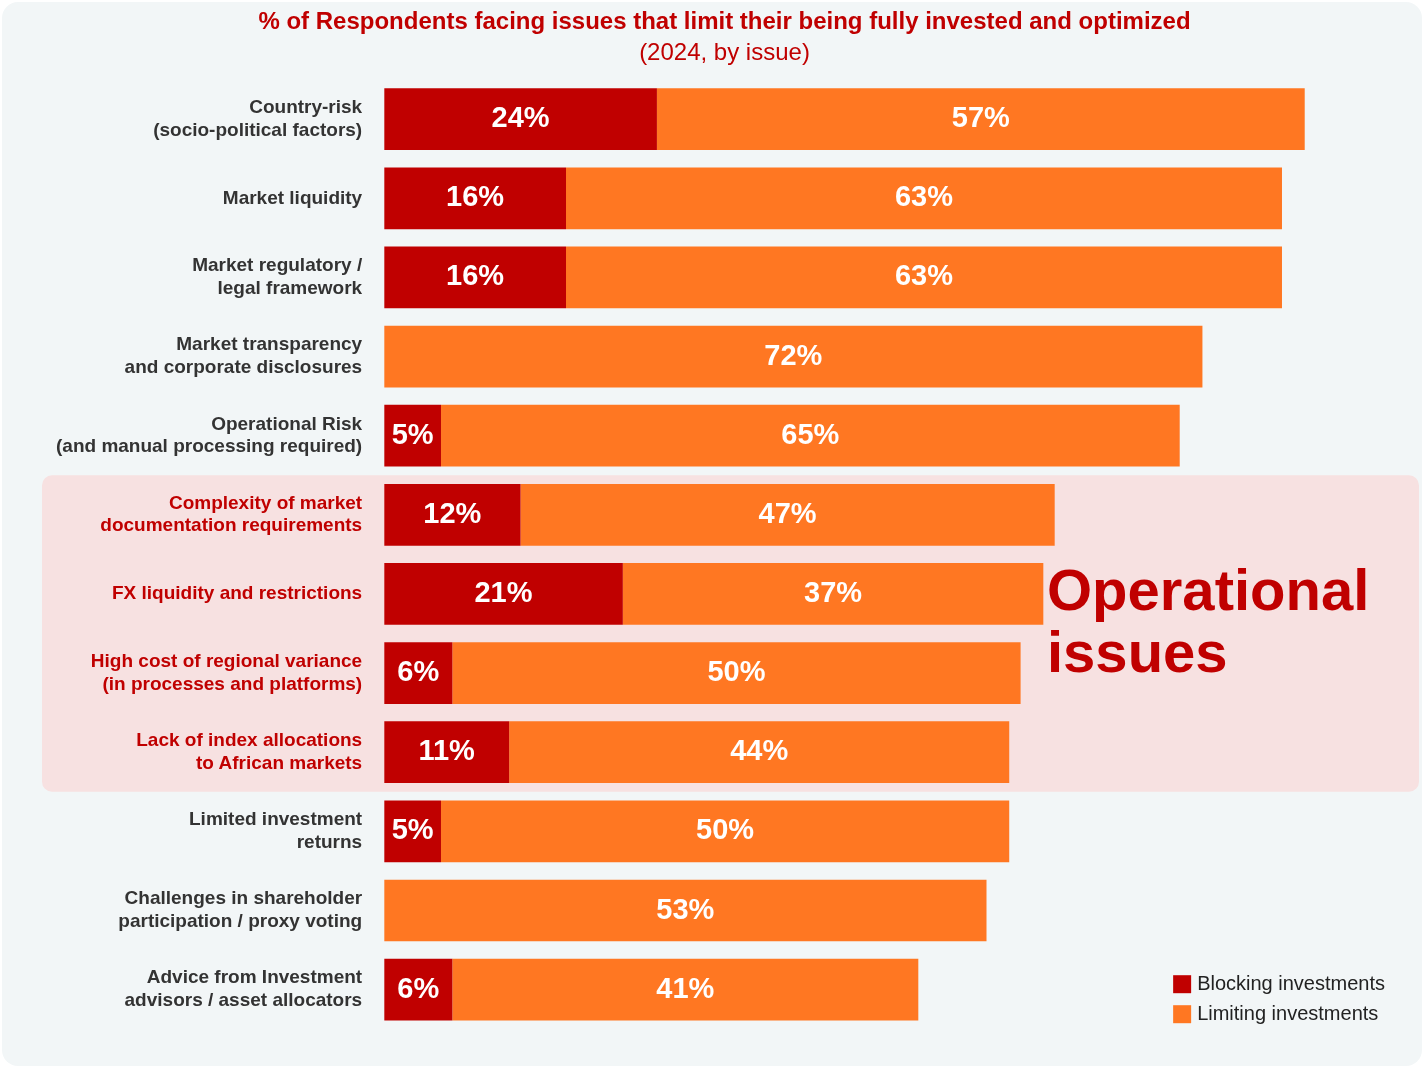 Image resolution: width=1424 pixels, height=1068 pixels. I want to click on data-label: 11%, so click(447, 750).